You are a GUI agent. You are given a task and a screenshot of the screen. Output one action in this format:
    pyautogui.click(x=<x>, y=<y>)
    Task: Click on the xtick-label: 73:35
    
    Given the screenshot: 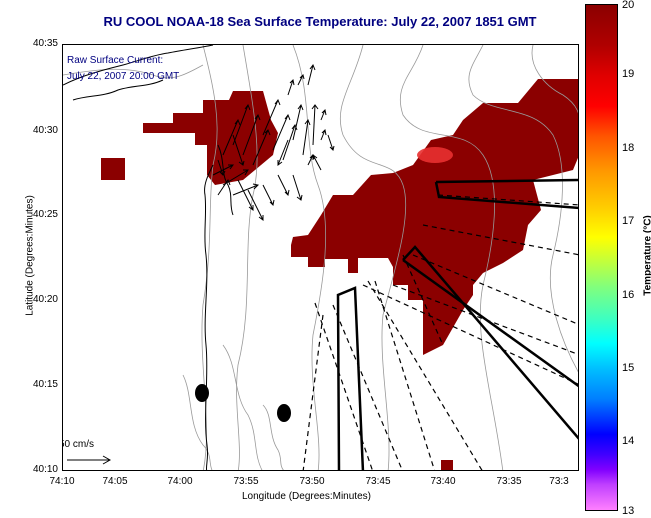 What is the action you would take?
    pyautogui.click(x=509, y=481)
    